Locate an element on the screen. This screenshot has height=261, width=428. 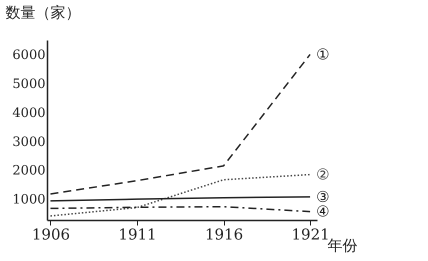
series-label: ② is located at coordinates (323, 175).